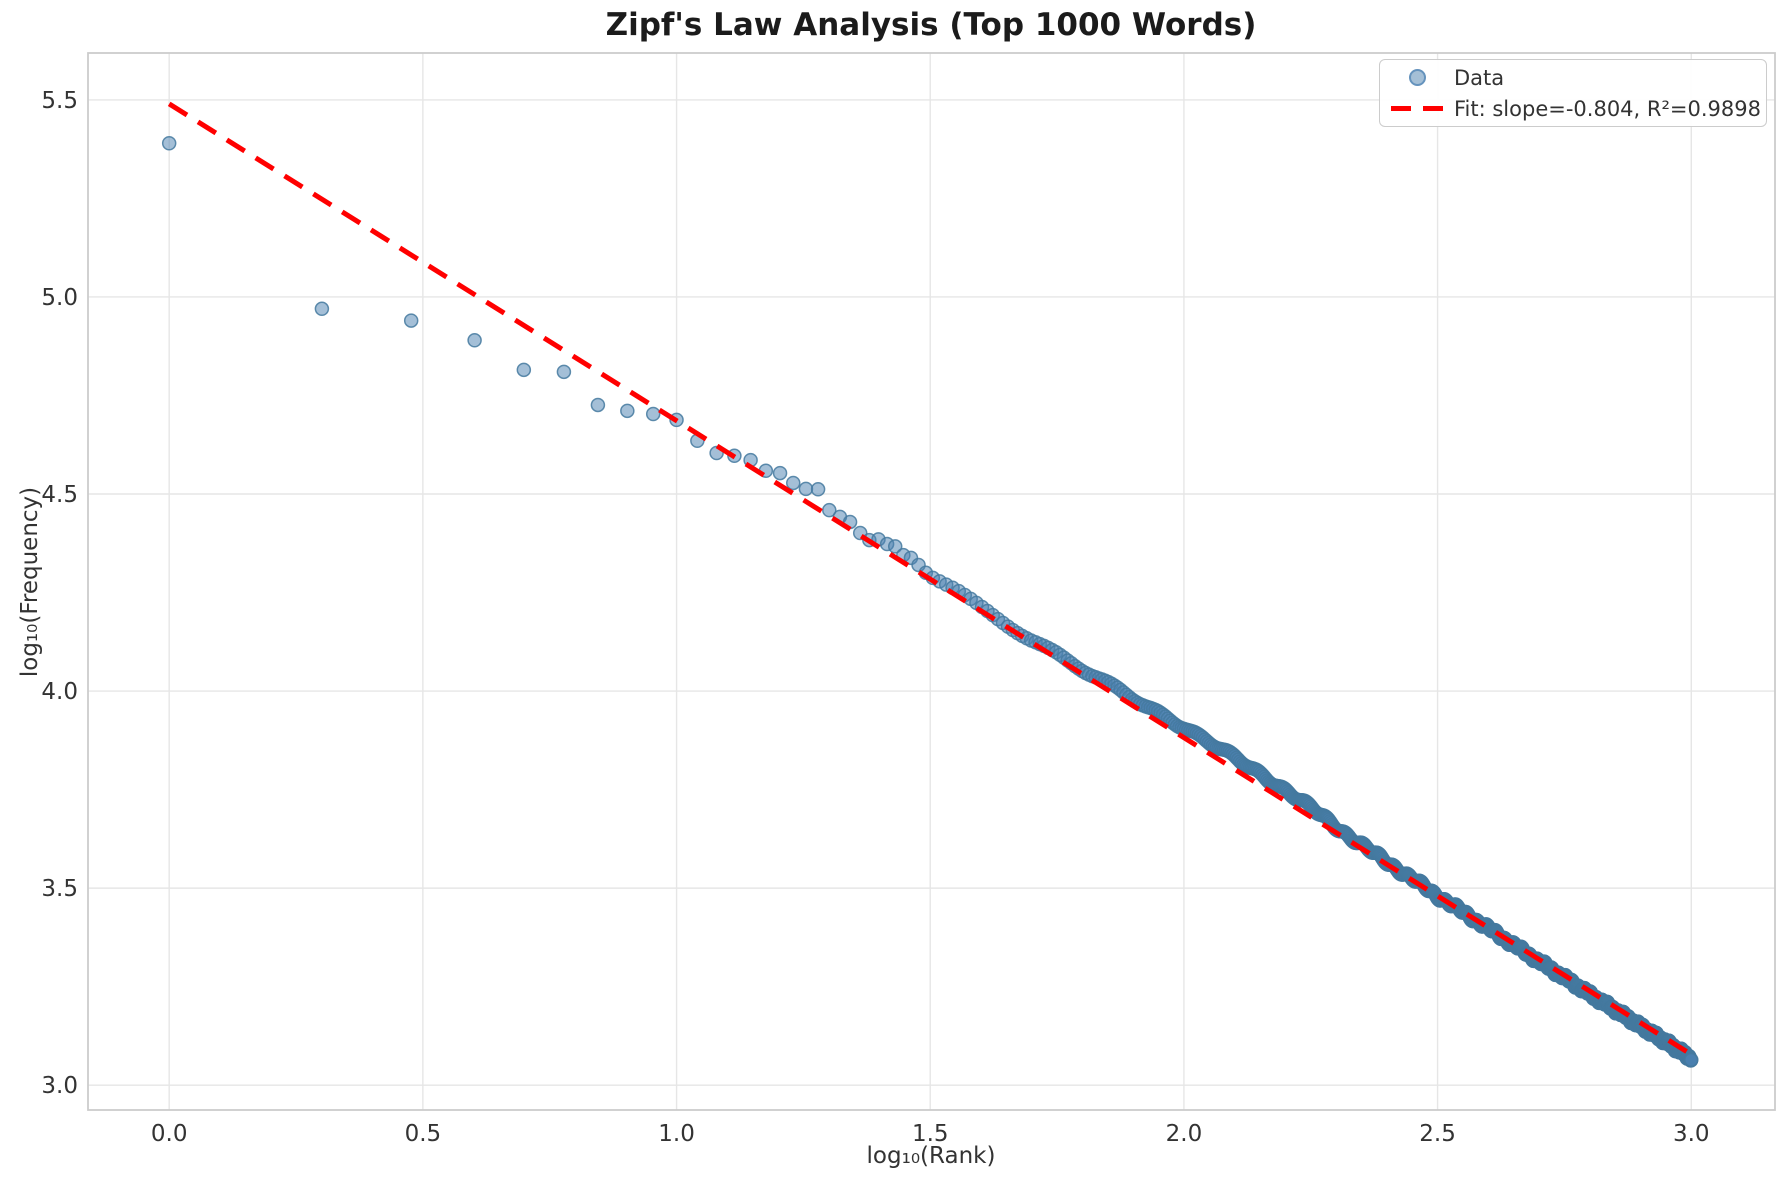 The image size is (1784, 1185). I want to click on x-tick-label: 0.0, so click(169, 1134).